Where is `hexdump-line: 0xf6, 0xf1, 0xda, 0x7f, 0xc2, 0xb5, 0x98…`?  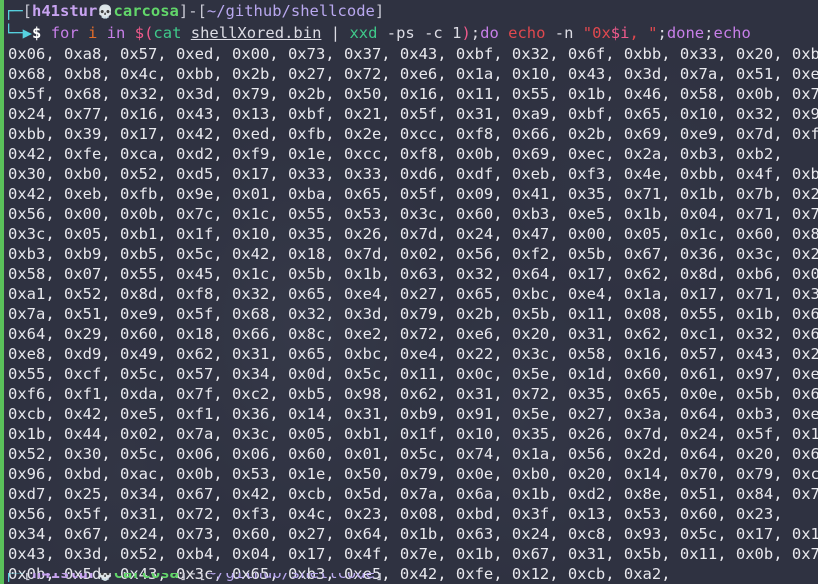
hexdump-line: 0xf6, 0xf1, 0xda, 0x7f, 0xc2, 0xb5, 0x98… is located at coordinates (413, 394).